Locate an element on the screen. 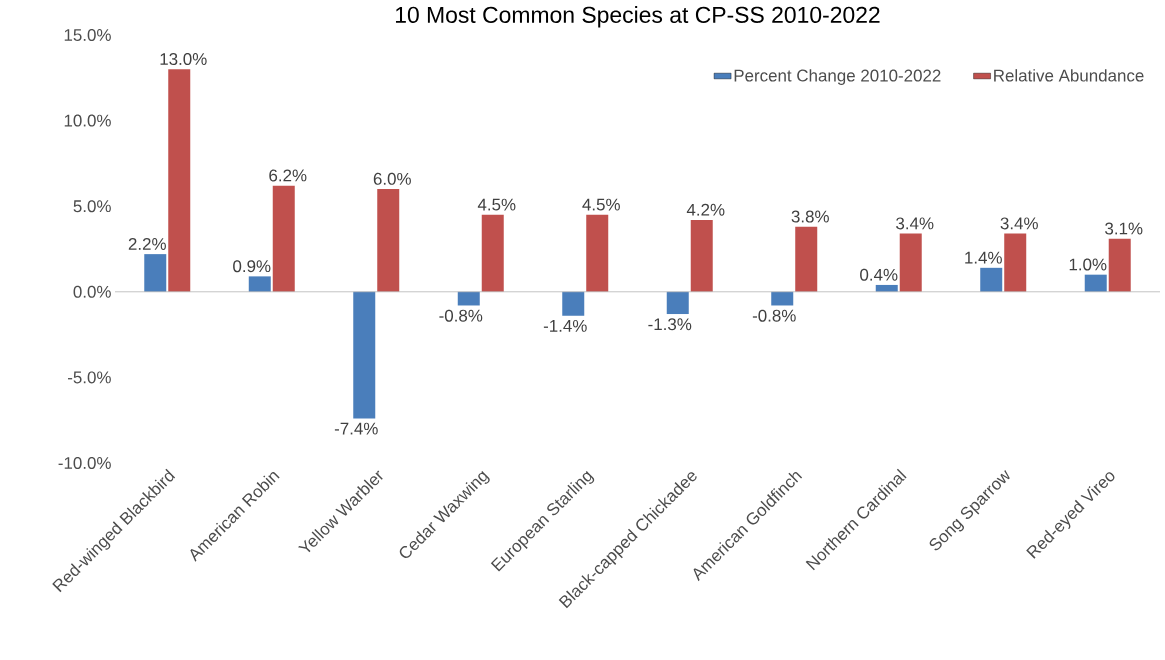 This screenshot has width=1165, height=660. data-label: 0.4% is located at coordinates (879, 274).